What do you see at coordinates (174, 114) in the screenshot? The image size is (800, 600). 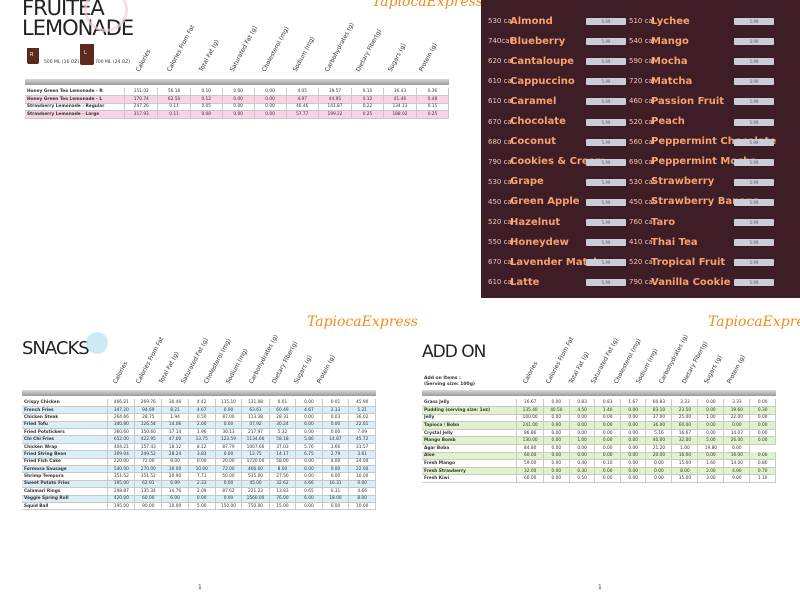 I see `row-value: 0.11` at bounding box center [174, 114].